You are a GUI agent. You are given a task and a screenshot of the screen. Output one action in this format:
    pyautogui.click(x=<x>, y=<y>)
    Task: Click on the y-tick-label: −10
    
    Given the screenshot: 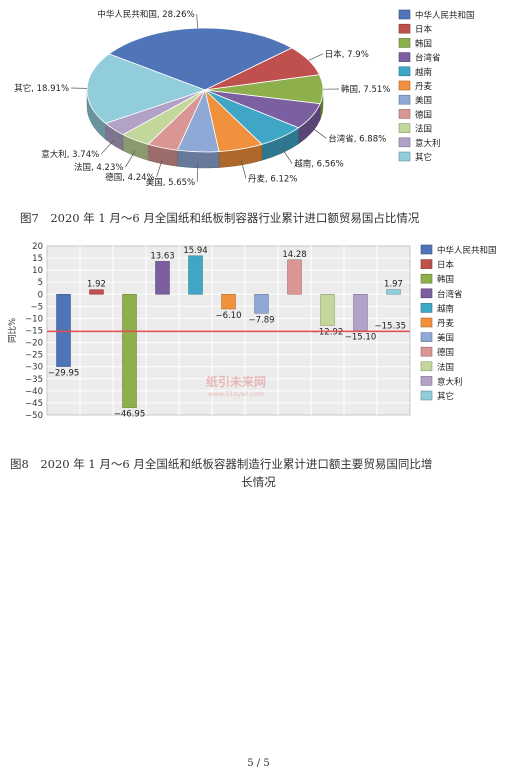 What is the action you would take?
    pyautogui.click(x=34, y=319)
    